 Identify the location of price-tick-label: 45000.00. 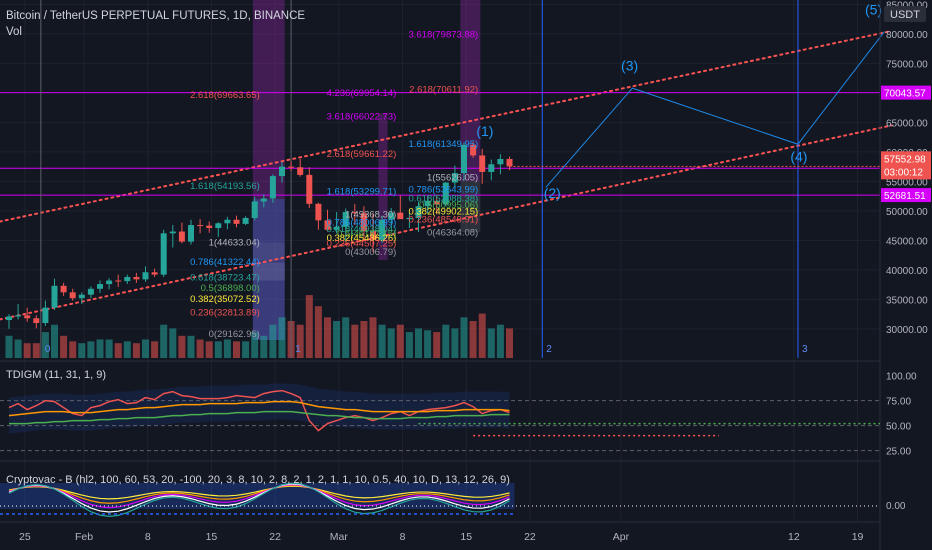
(907, 241).